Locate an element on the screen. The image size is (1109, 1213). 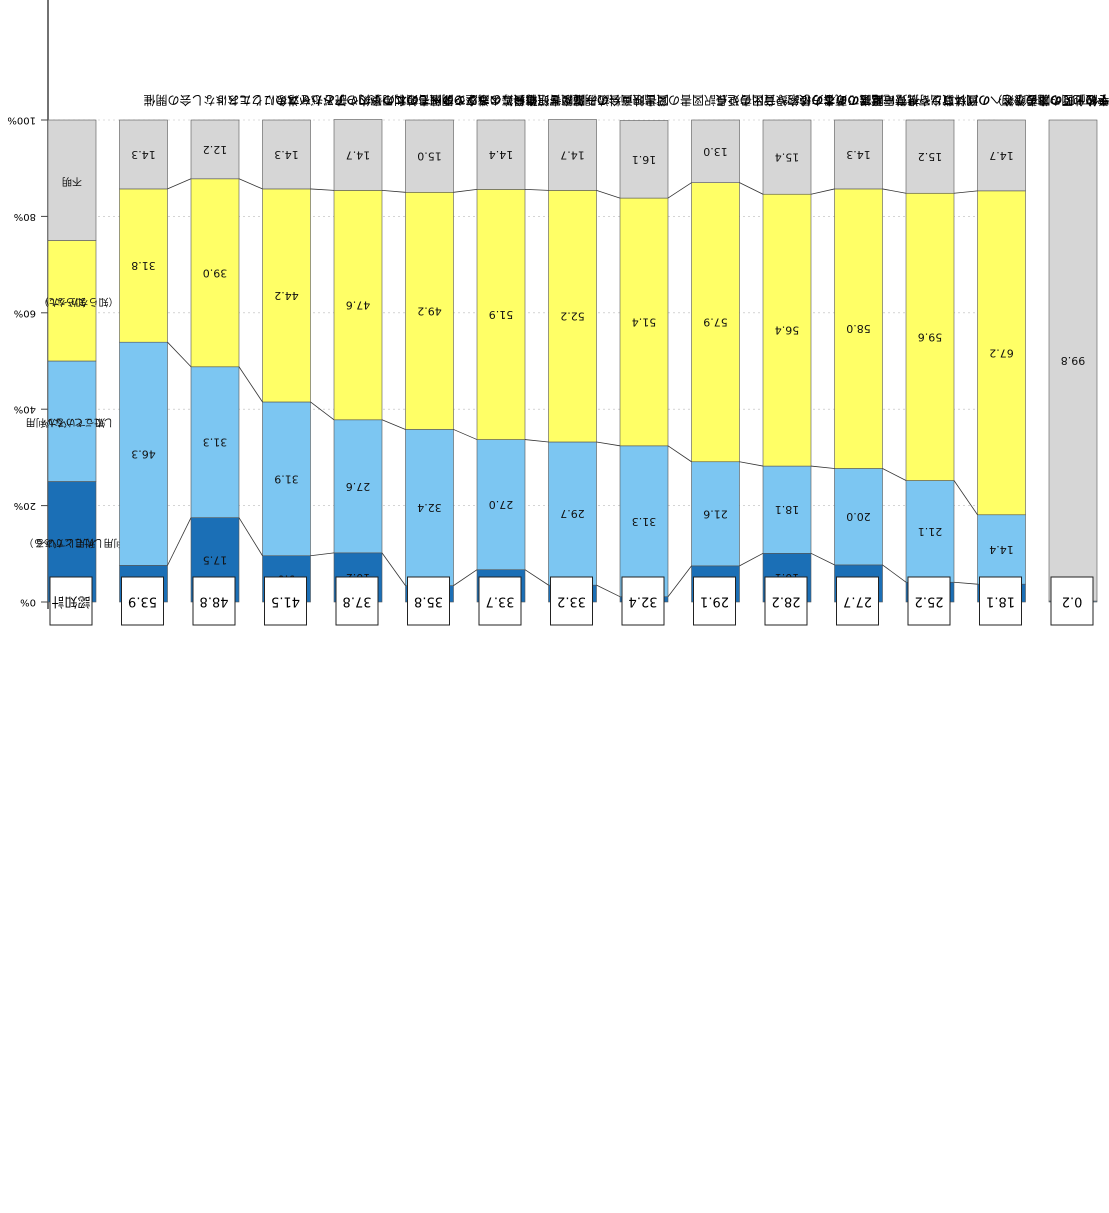
data-label: 99.8 is located at coordinates (1073, 360).